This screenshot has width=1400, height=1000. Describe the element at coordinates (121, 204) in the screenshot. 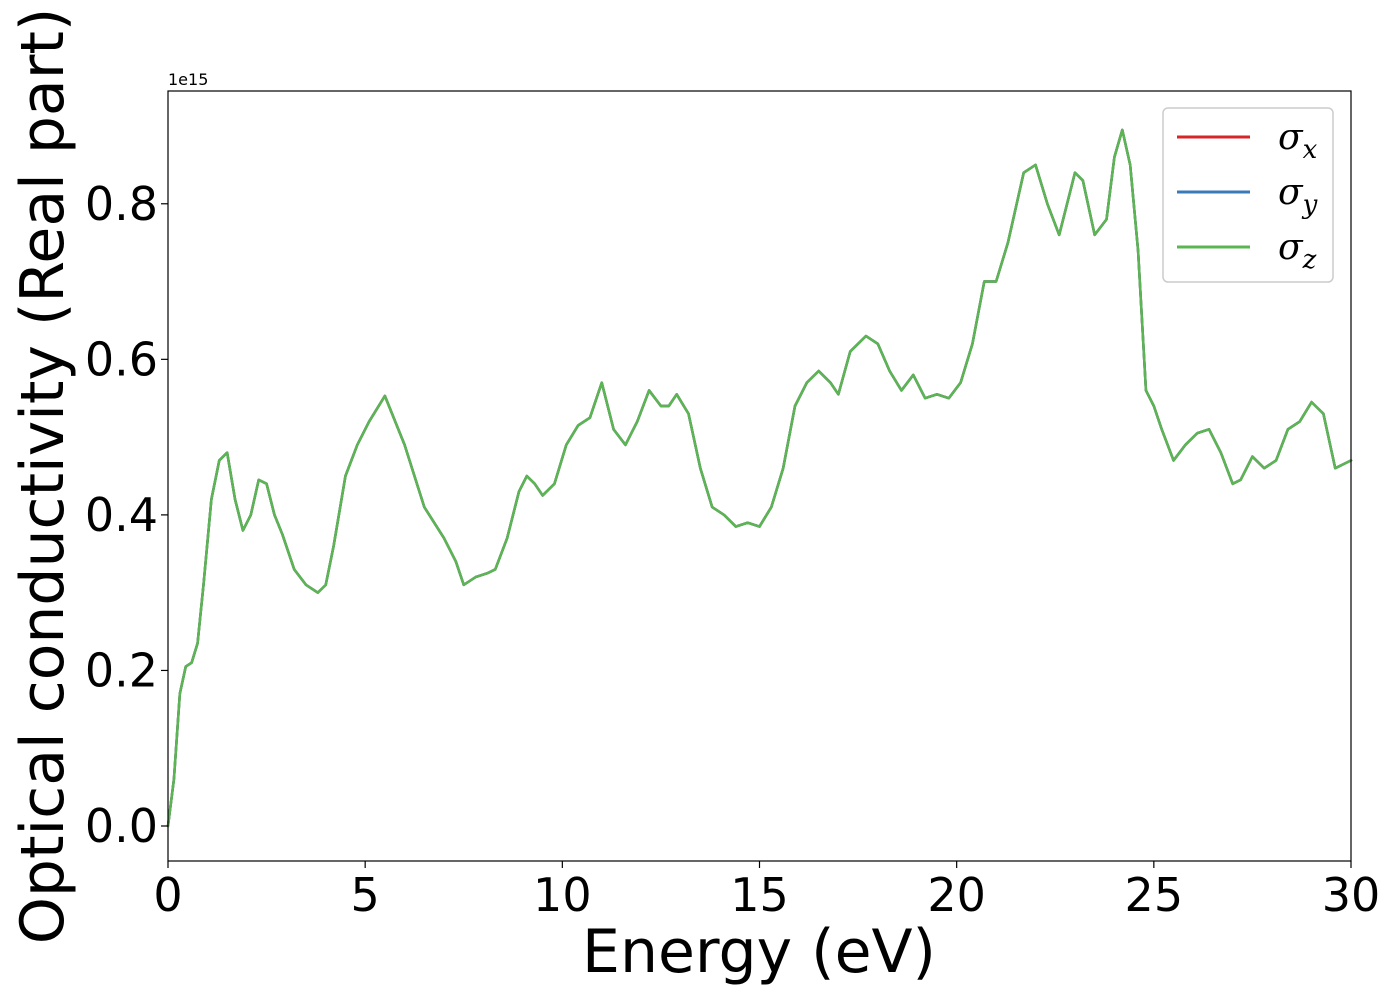

I see `y-tick-label: 0.8` at that location.